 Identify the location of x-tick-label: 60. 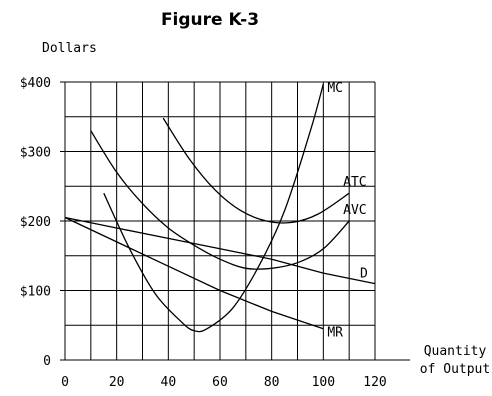
(220, 382).